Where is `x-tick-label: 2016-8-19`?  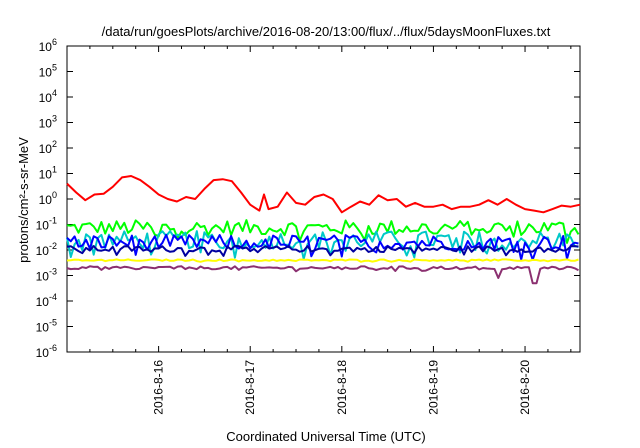
x-tick-label: 2016-8-19 is located at coordinates (433, 387).